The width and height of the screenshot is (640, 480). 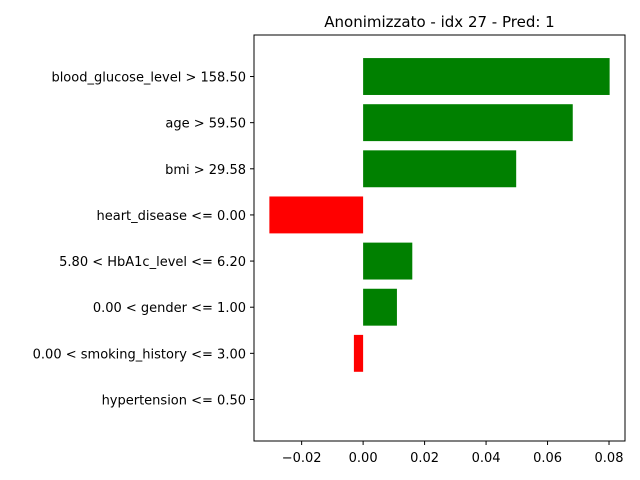 I want to click on chart-title: Anonimizzato - idx 27 - Pred: 1, so click(x=439, y=22).